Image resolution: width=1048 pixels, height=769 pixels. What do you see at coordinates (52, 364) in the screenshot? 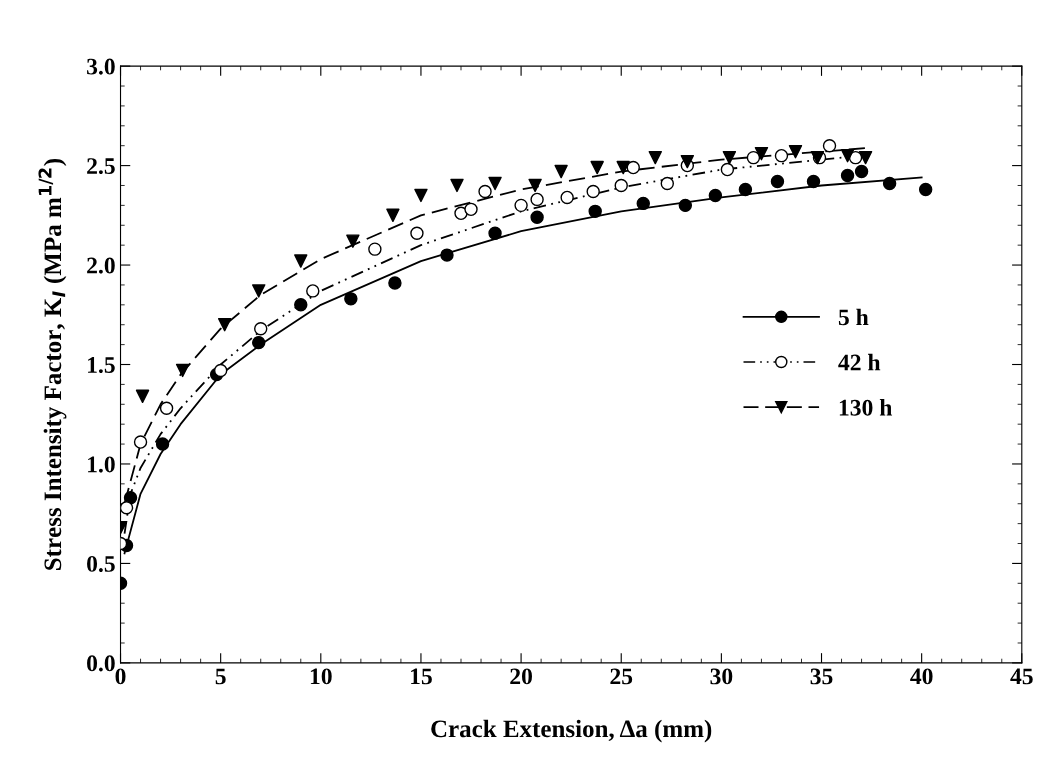
I see `y-axis-title: Stress Intensity Factor, K$_{I}$ (MPa m$^{1/2}$)` at bounding box center [52, 364].